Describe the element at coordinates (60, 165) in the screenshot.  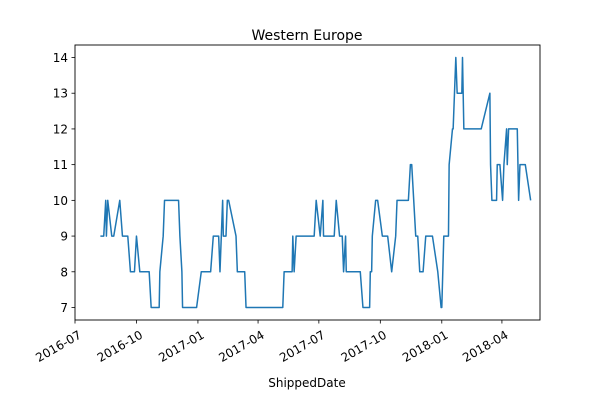
I see `y-tick-label: 11` at that location.